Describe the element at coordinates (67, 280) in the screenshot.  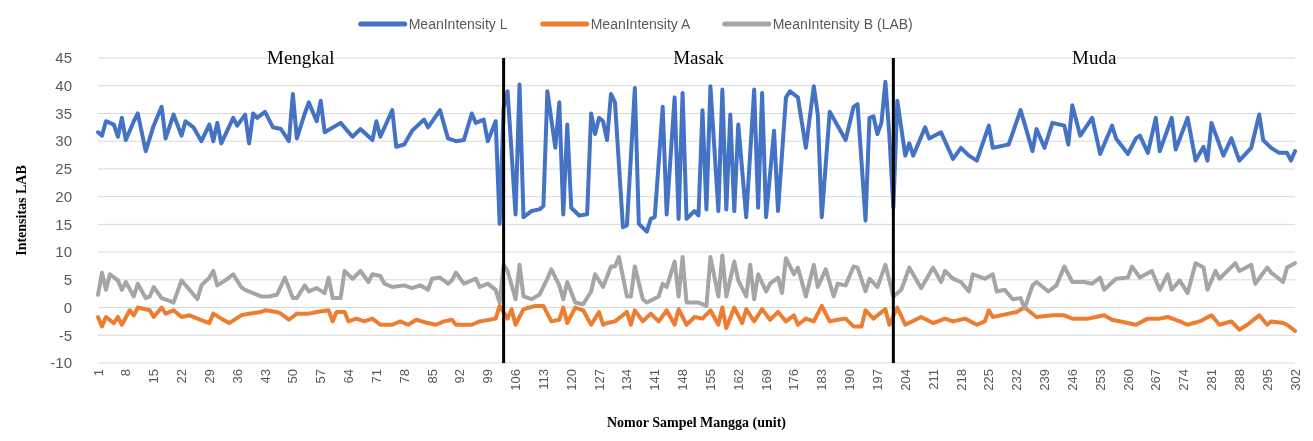
I see `y-tick-label: 5` at that location.